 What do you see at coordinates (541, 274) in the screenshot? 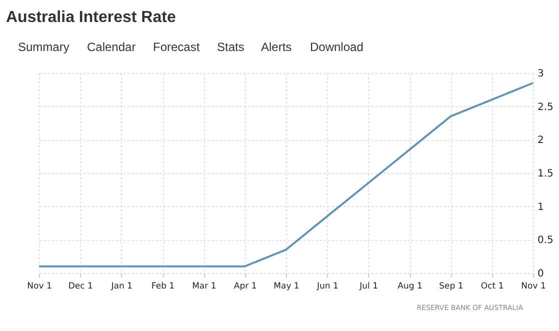
I see `y-tick-label: 0` at bounding box center [541, 274].